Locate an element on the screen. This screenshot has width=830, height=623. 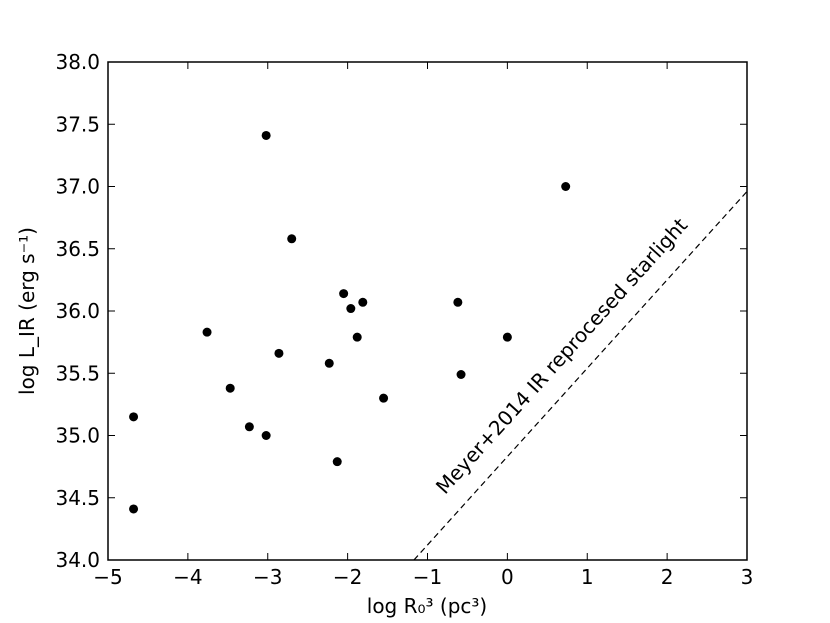
x-tick-label: 2 is located at coordinates (667, 577).